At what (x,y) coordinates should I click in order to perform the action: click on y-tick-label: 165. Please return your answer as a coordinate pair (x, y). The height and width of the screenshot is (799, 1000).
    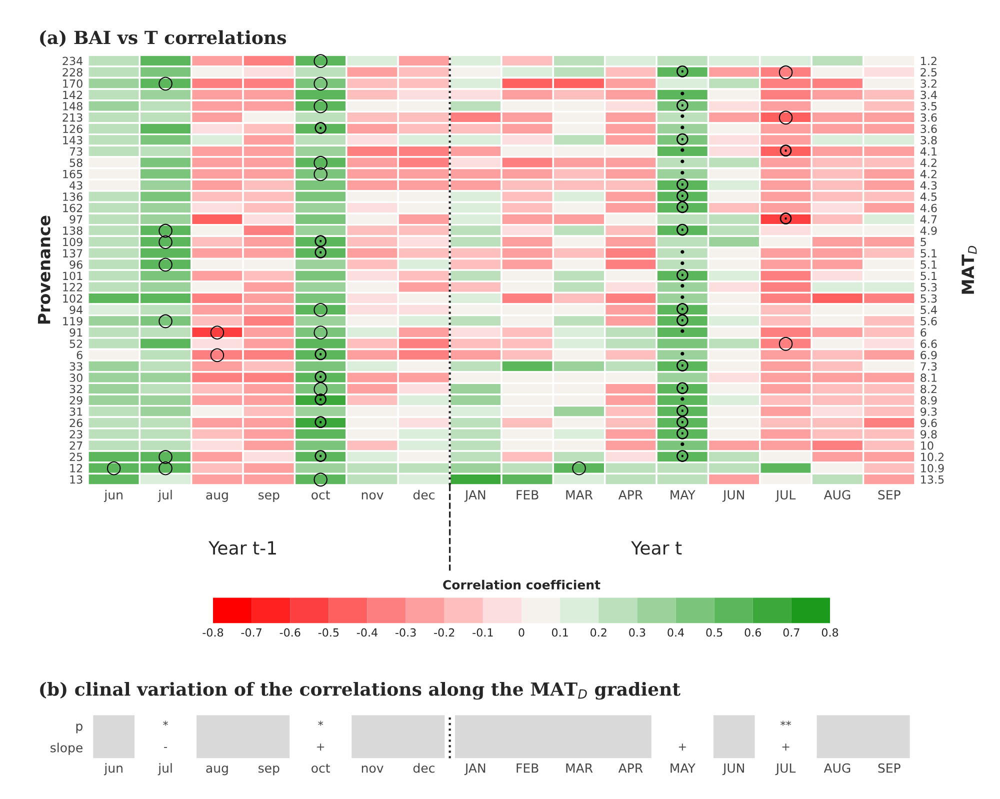
    Looking at the image, I should click on (72, 174).